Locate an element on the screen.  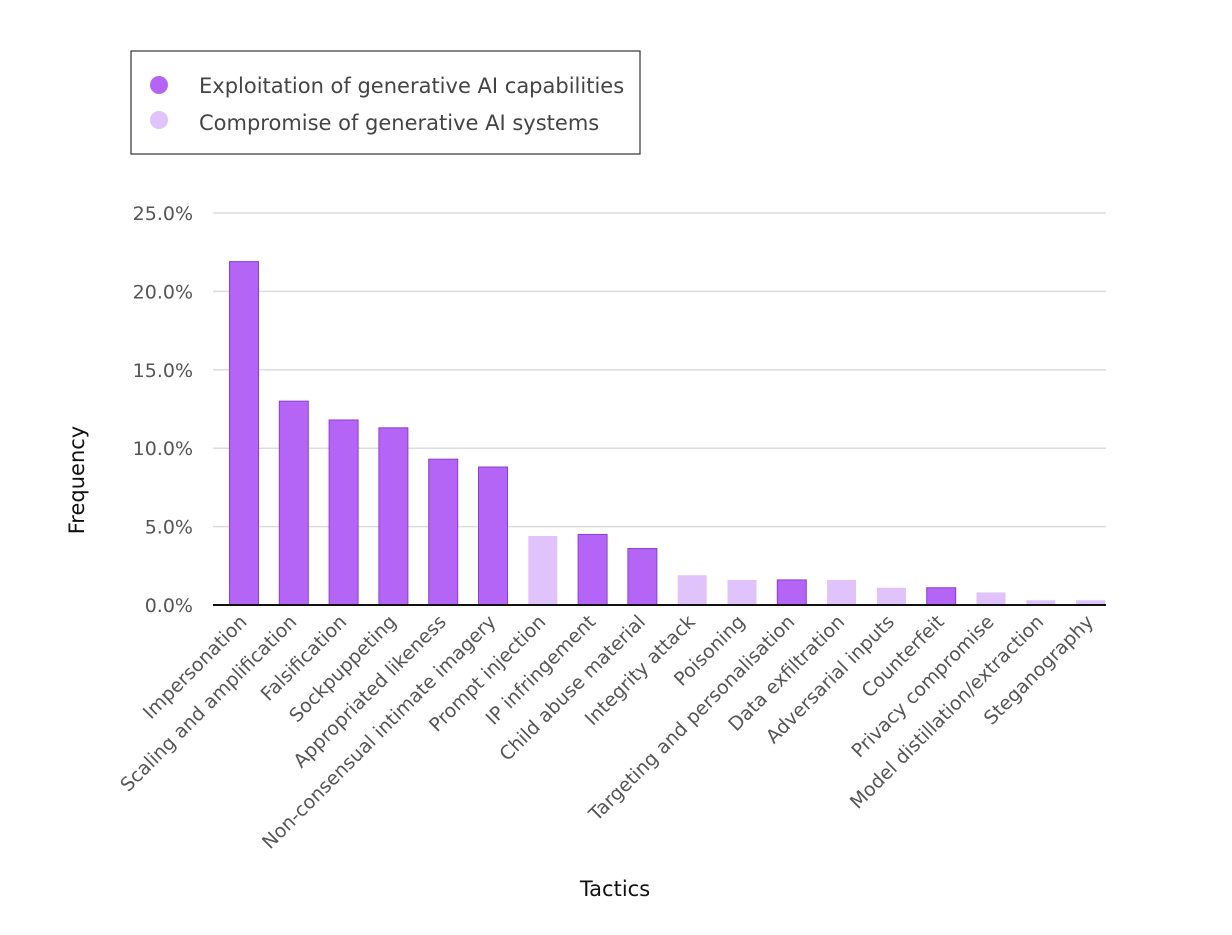
y-tick-label: 10.0% is located at coordinates (163, 449).